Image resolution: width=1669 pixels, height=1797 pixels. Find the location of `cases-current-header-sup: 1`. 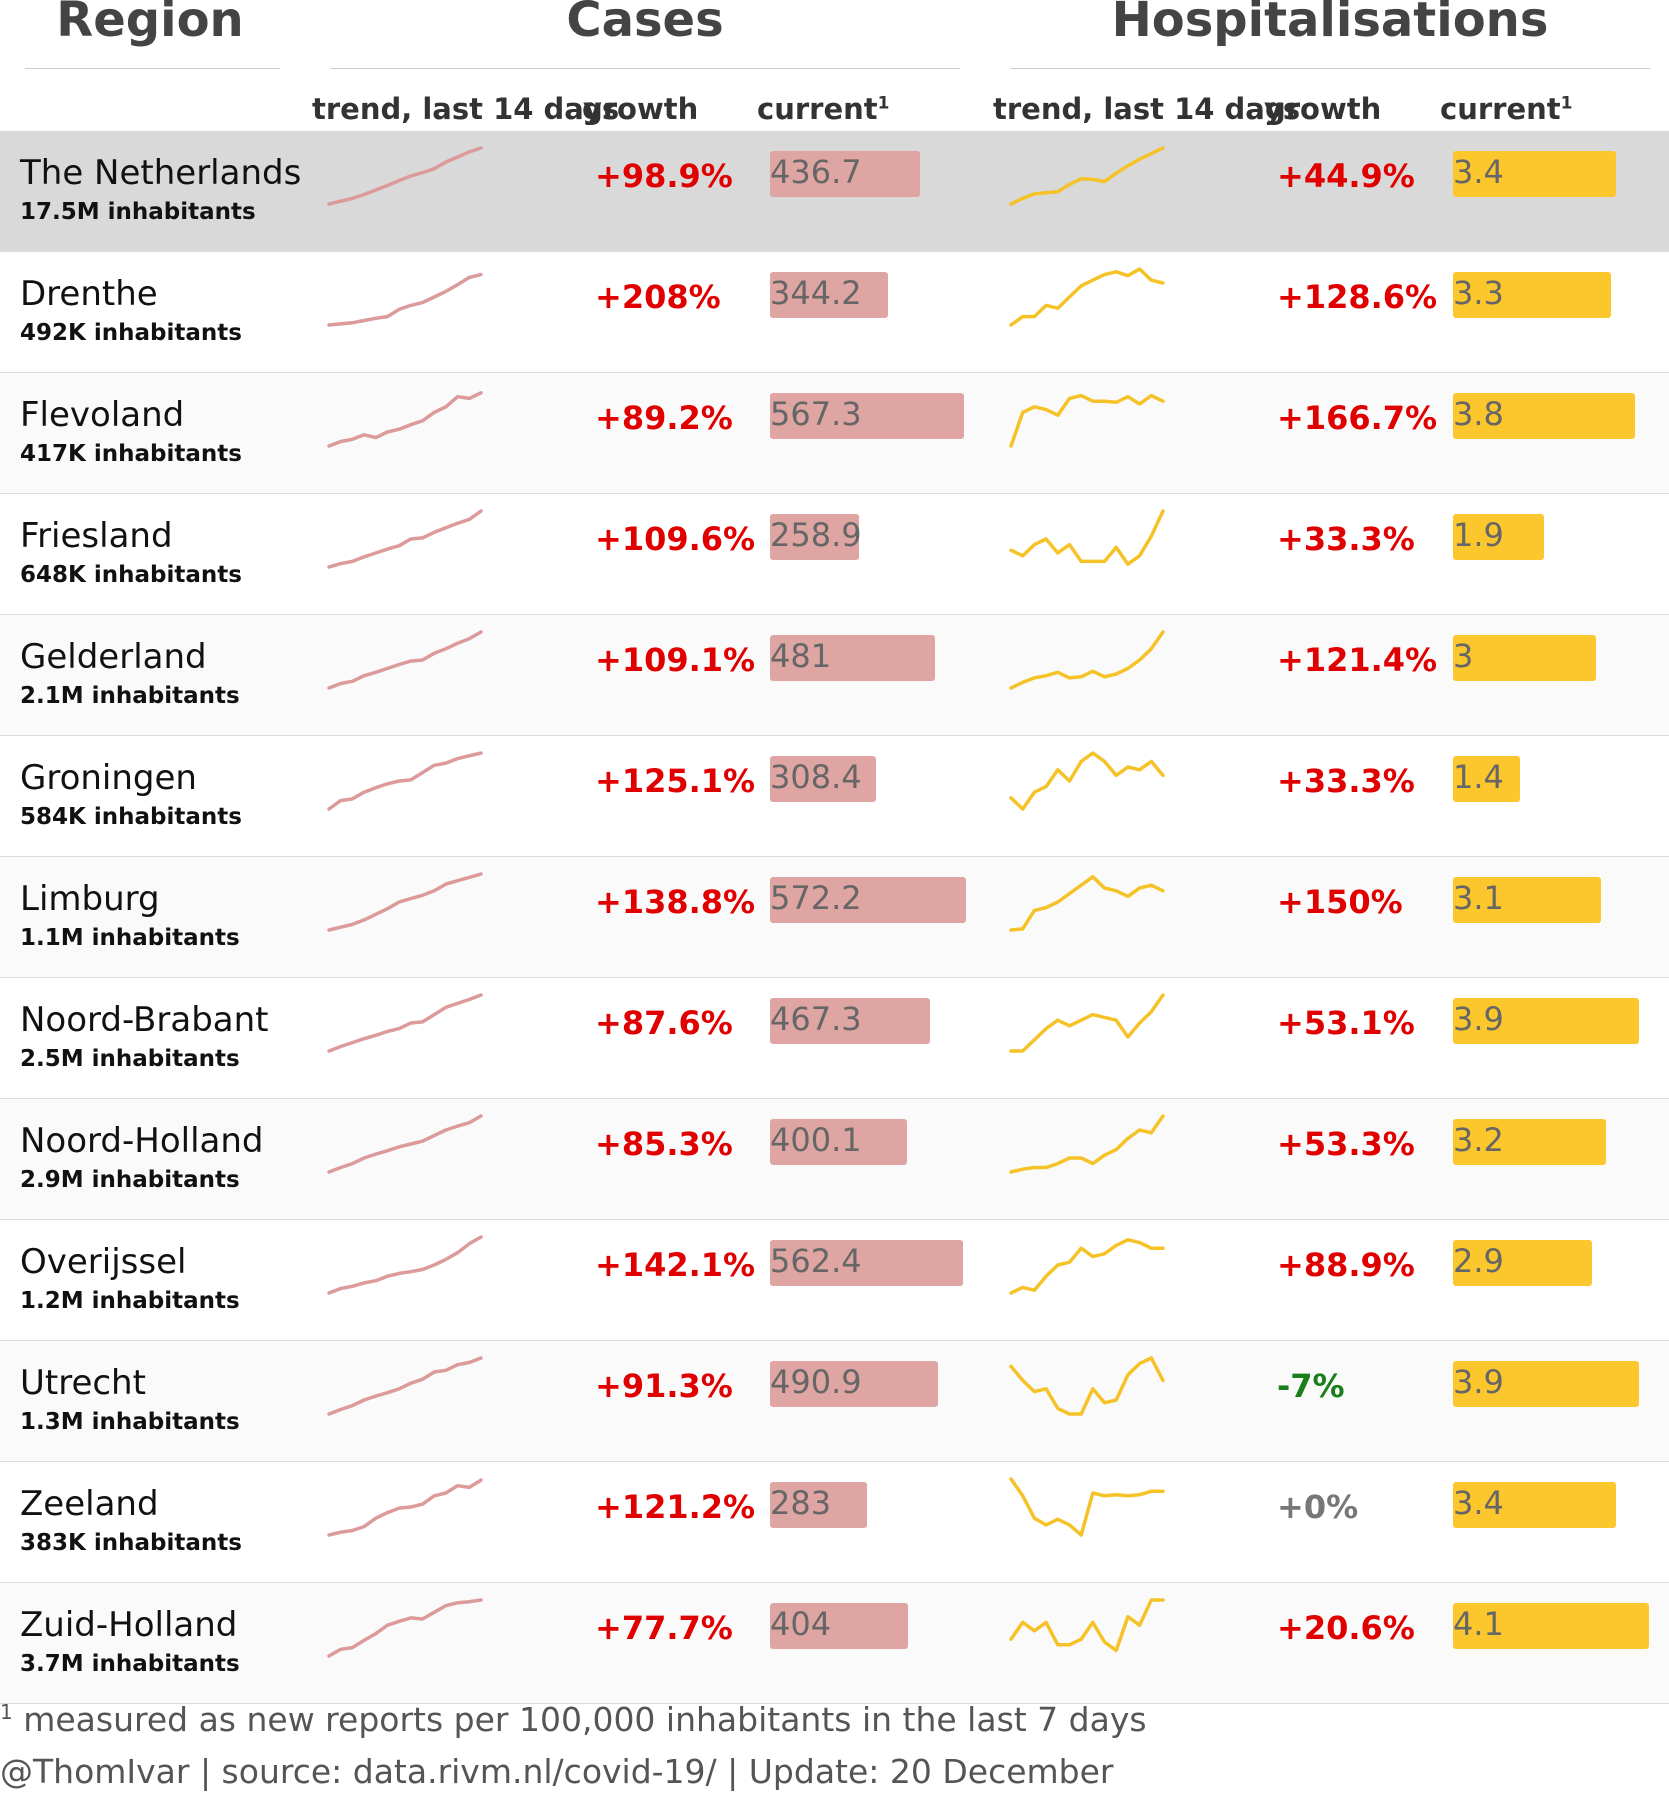

cases-current-header-sup: 1 is located at coordinates (883, 103).